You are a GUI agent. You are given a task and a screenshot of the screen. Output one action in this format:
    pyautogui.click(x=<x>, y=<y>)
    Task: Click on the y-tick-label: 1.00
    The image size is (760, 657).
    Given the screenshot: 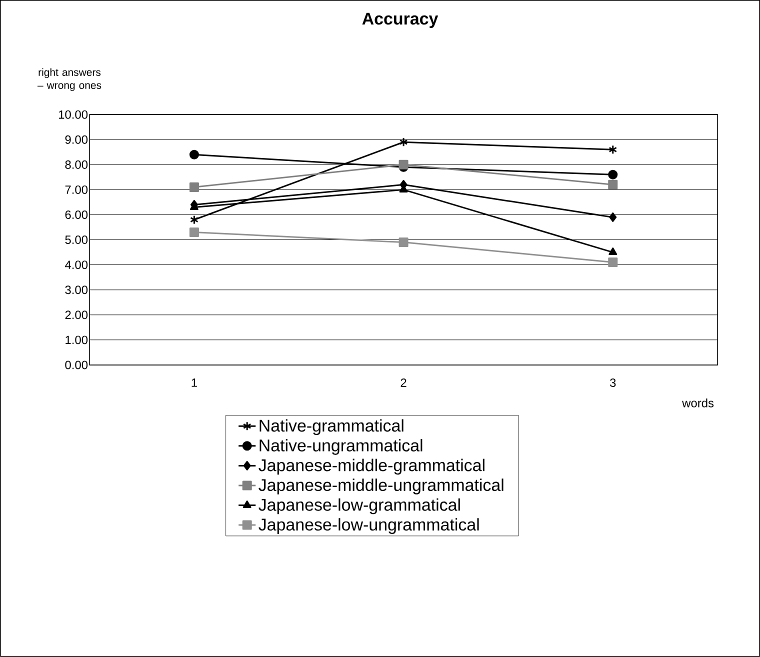 What is the action you would take?
    pyautogui.click(x=77, y=340)
    